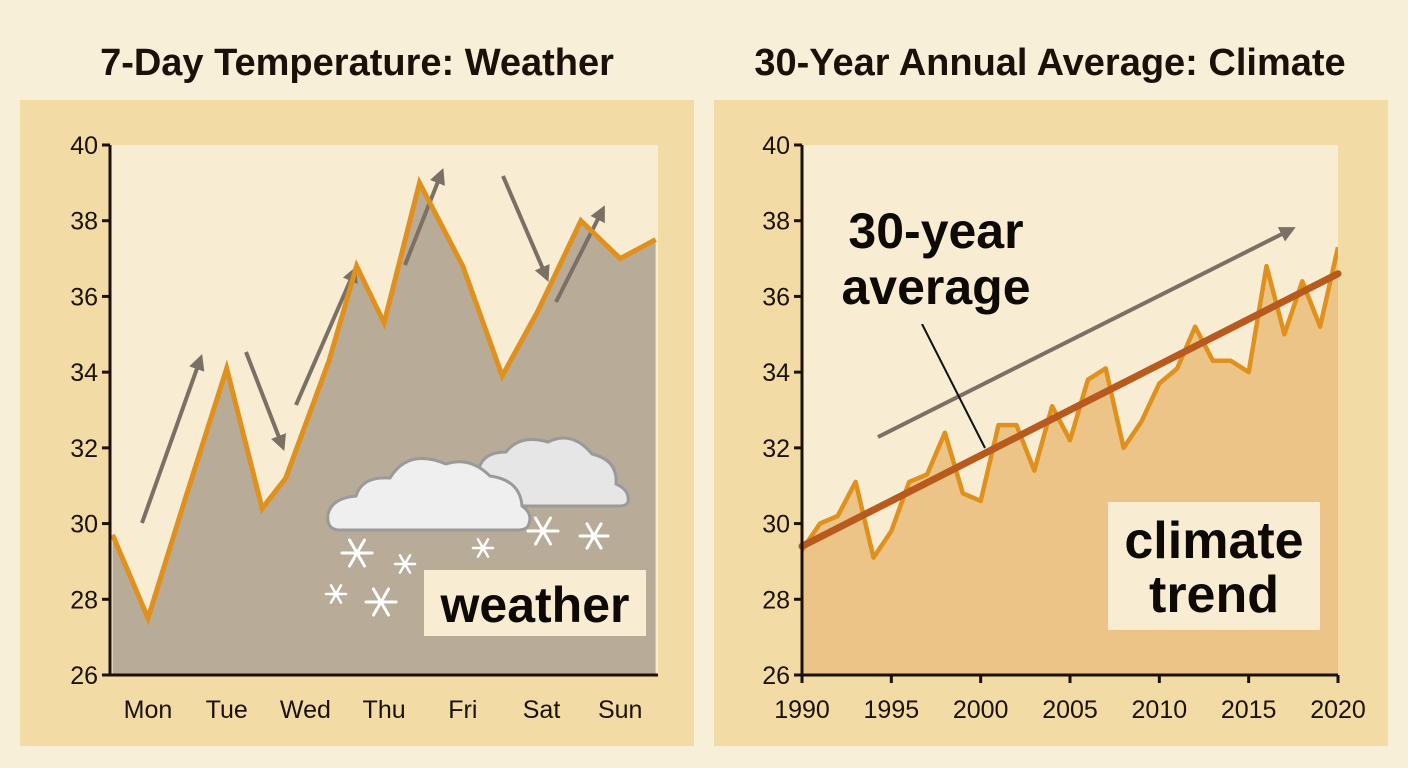 This screenshot has height=768, width=1408. Describe the element at coordinates (467, 566) in the screenshot. I see `snowflakes` at that location.